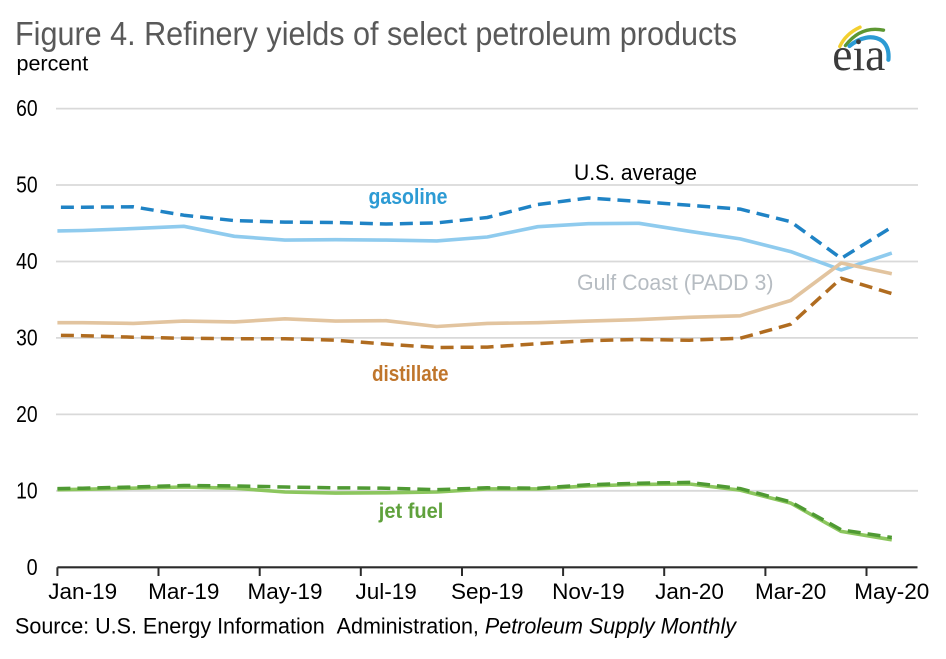  Describe the element at coordinates (635, 172) in the screenshot. I see `svg-text: U.S. average` at that location.